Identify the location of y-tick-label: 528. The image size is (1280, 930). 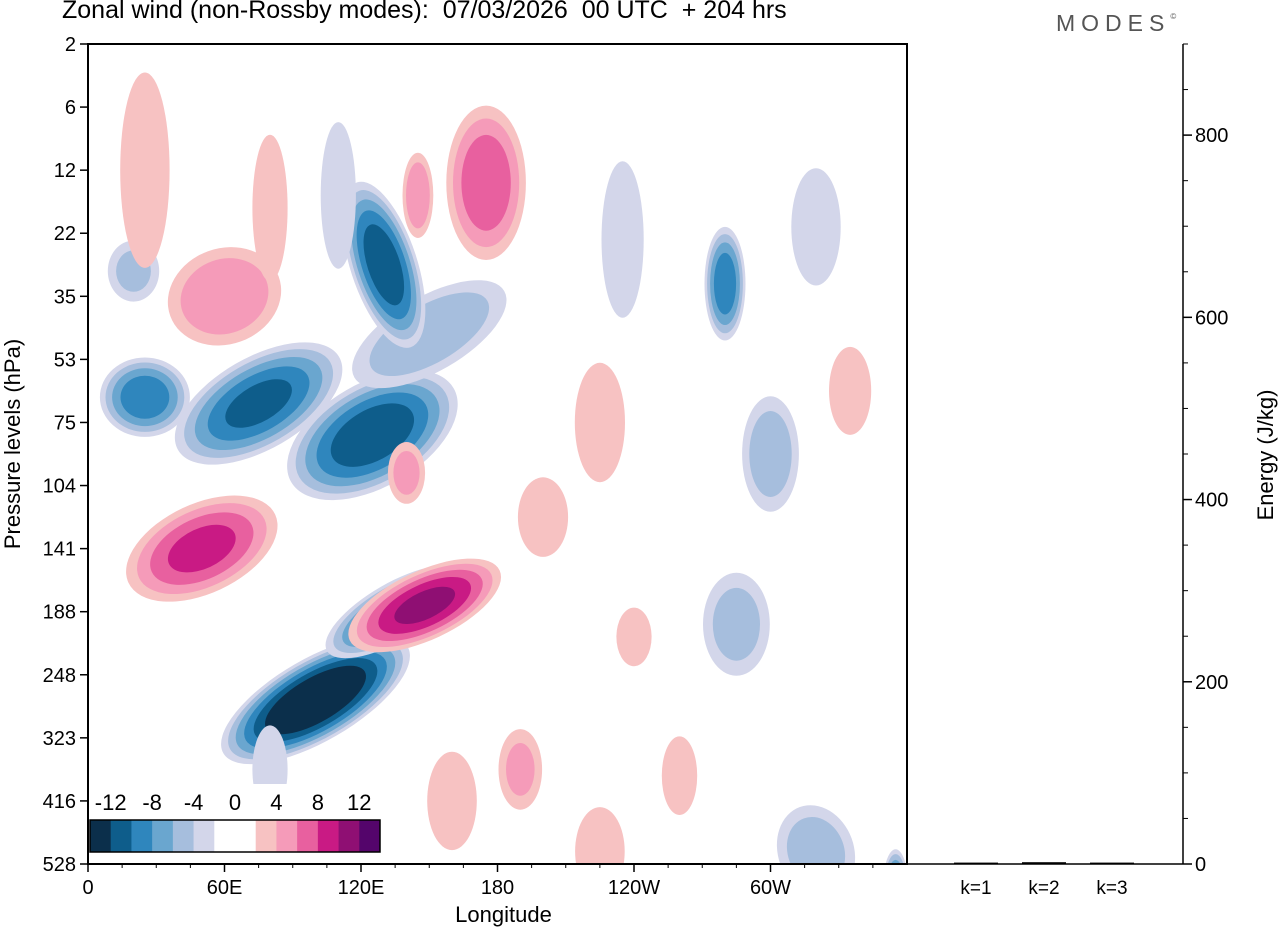
(59, 865).